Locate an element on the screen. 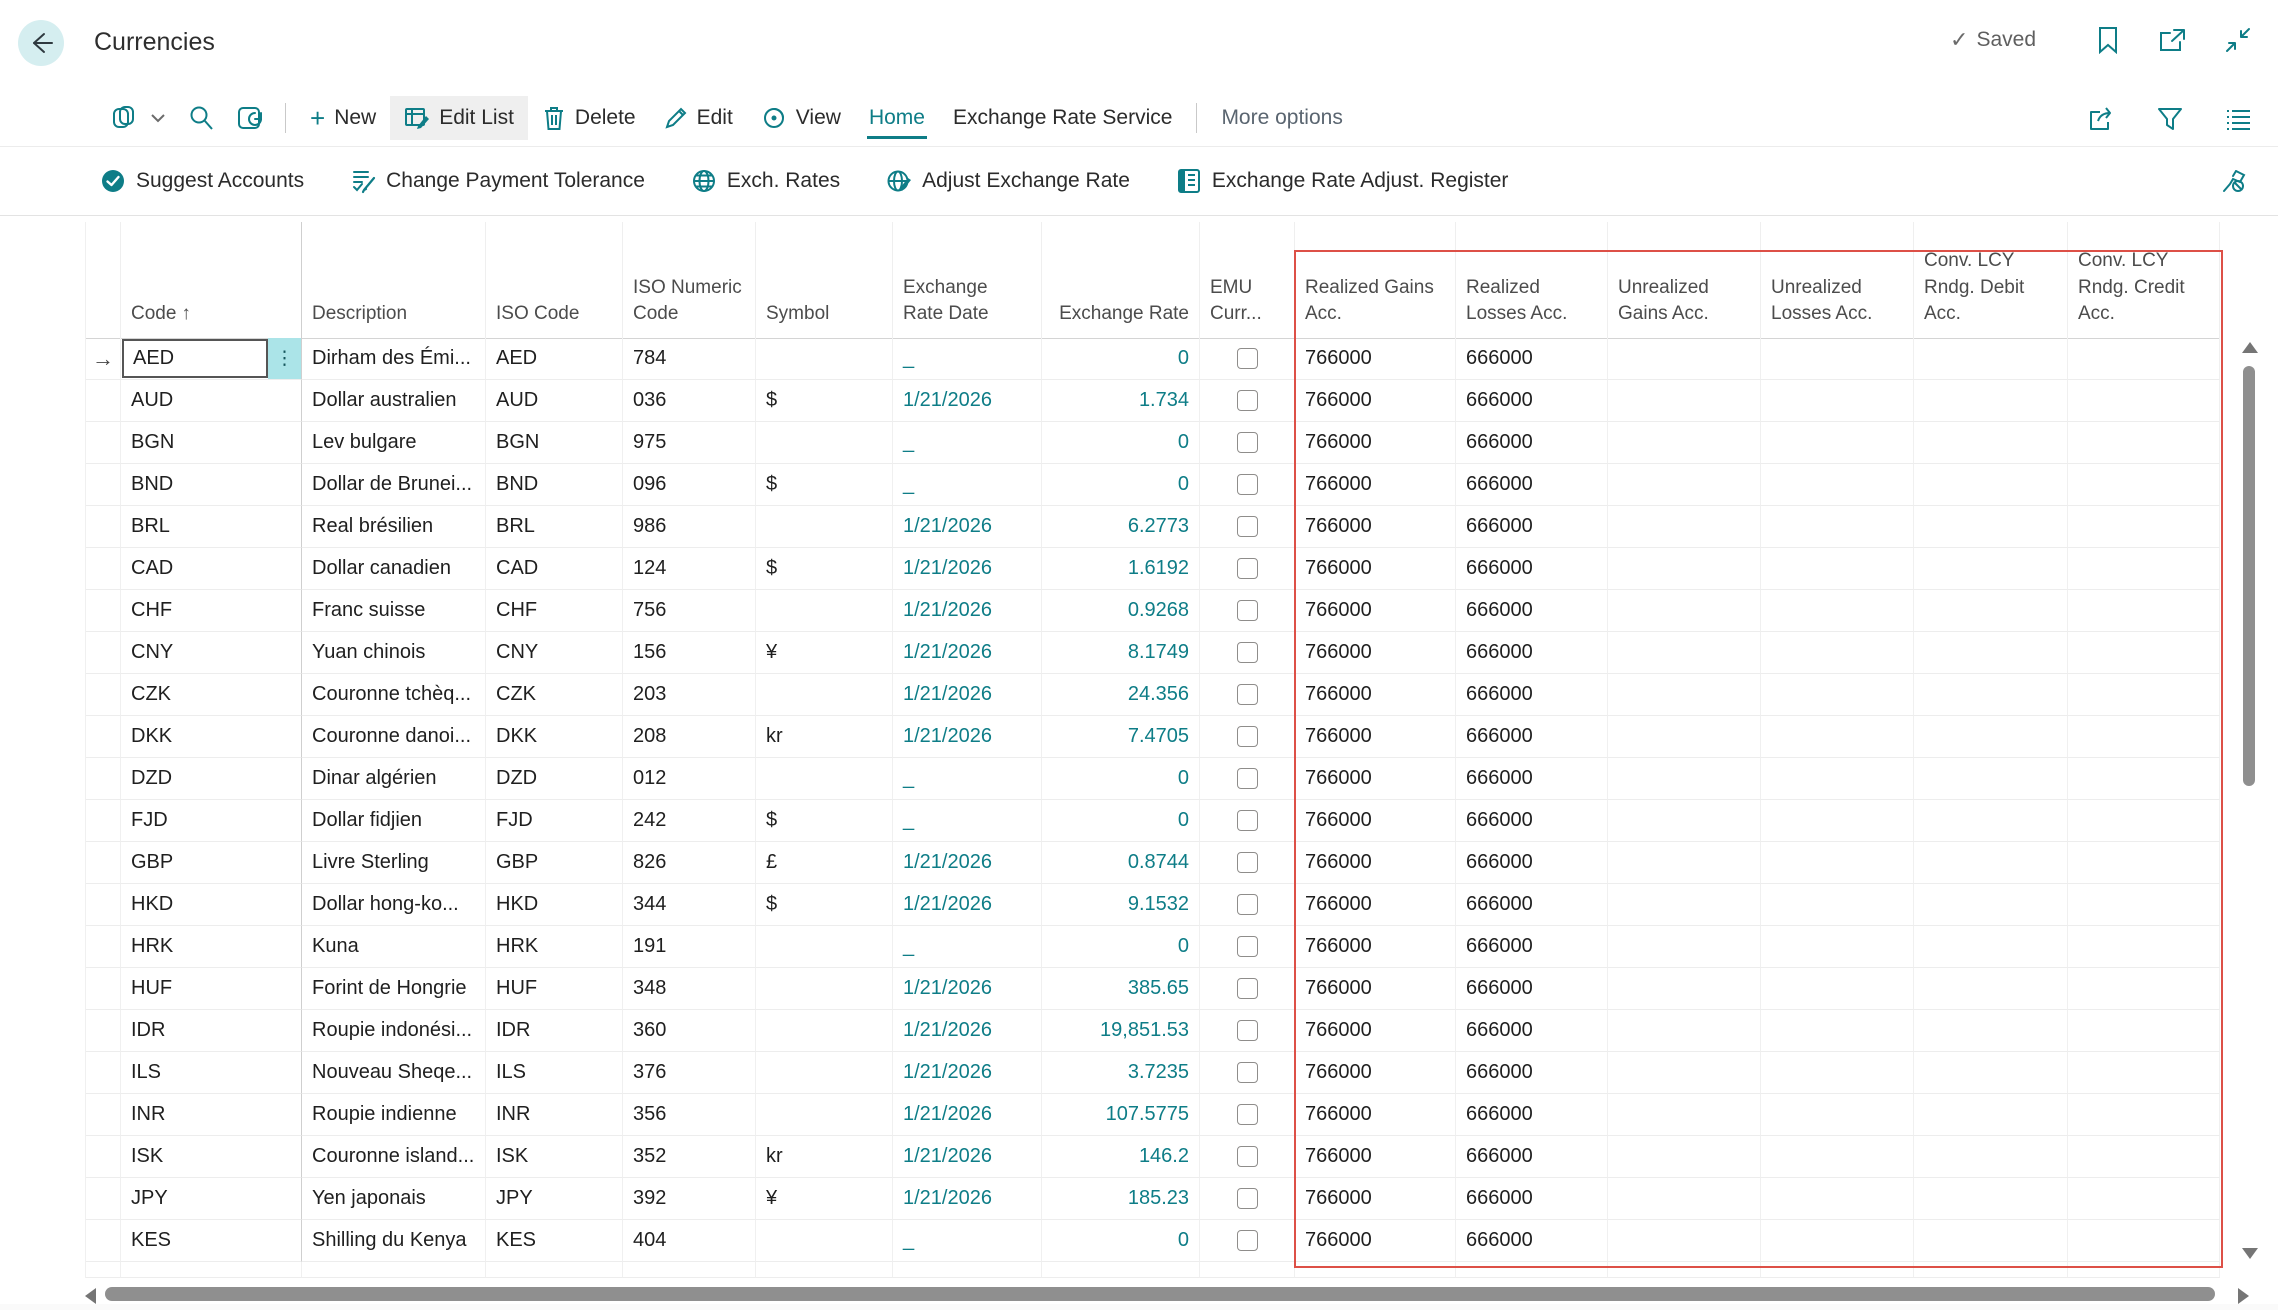 This screenshot has width=2278, height=1310. exchange-rate-link: 146.2 is located at coordinates (1163, 1156).